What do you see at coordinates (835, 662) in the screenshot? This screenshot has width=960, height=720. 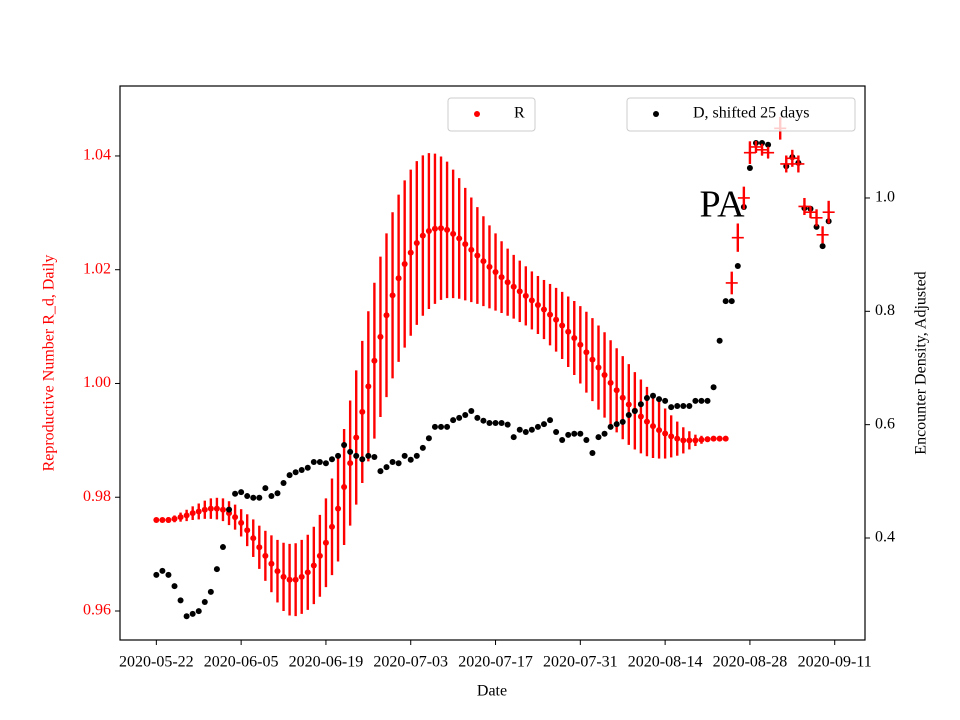 I see `x-tick-label: 2020-09-11` at bounding box center [835, 662].